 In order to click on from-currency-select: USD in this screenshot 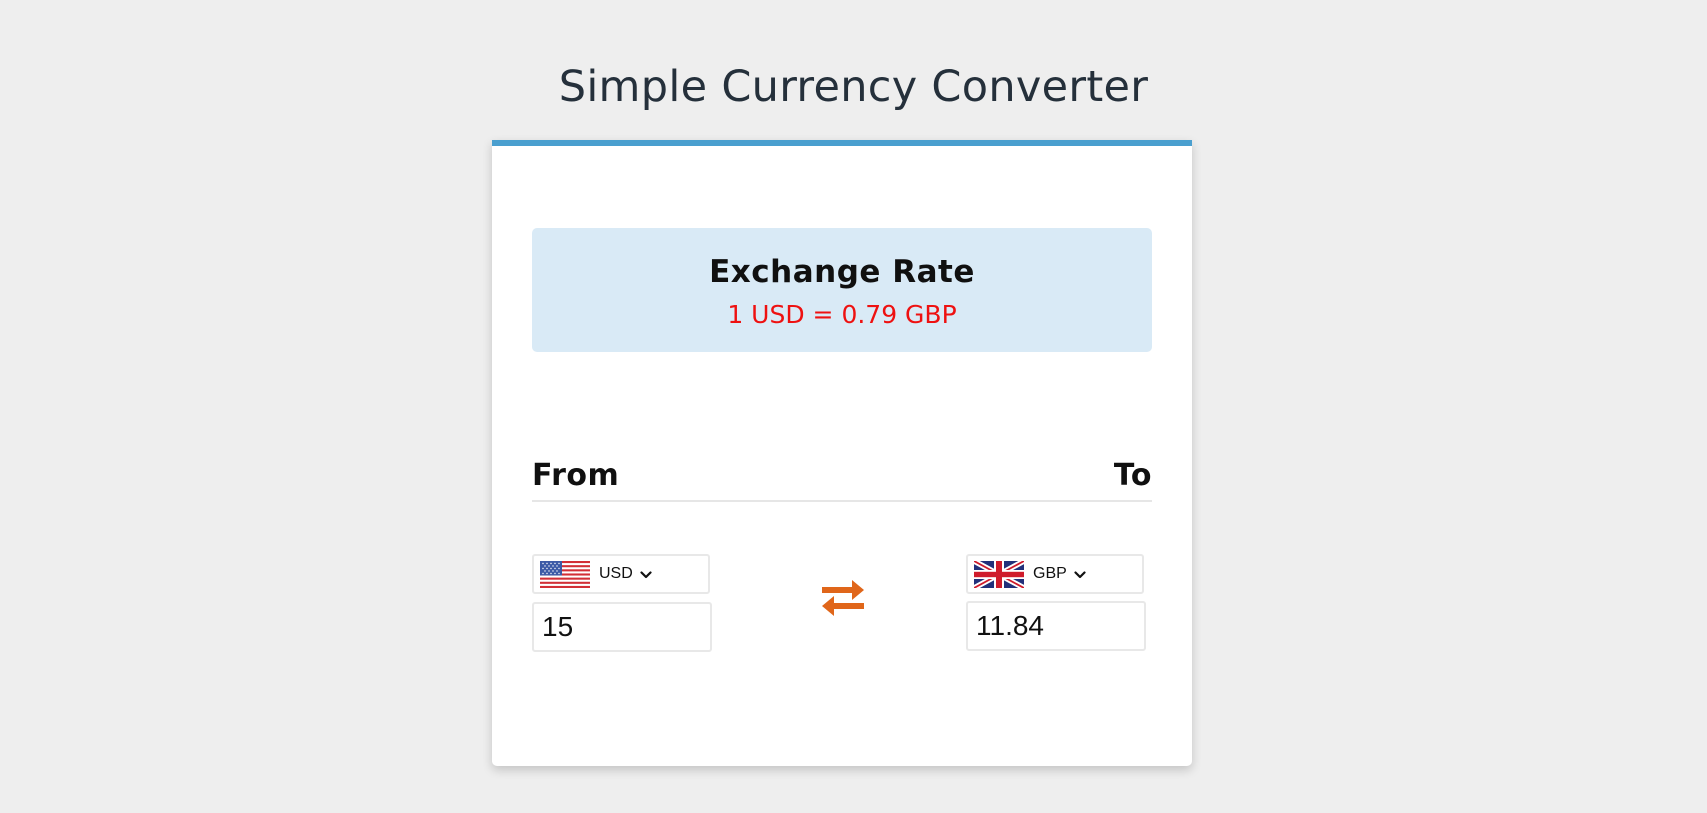, I will do `click(621, 574)`.